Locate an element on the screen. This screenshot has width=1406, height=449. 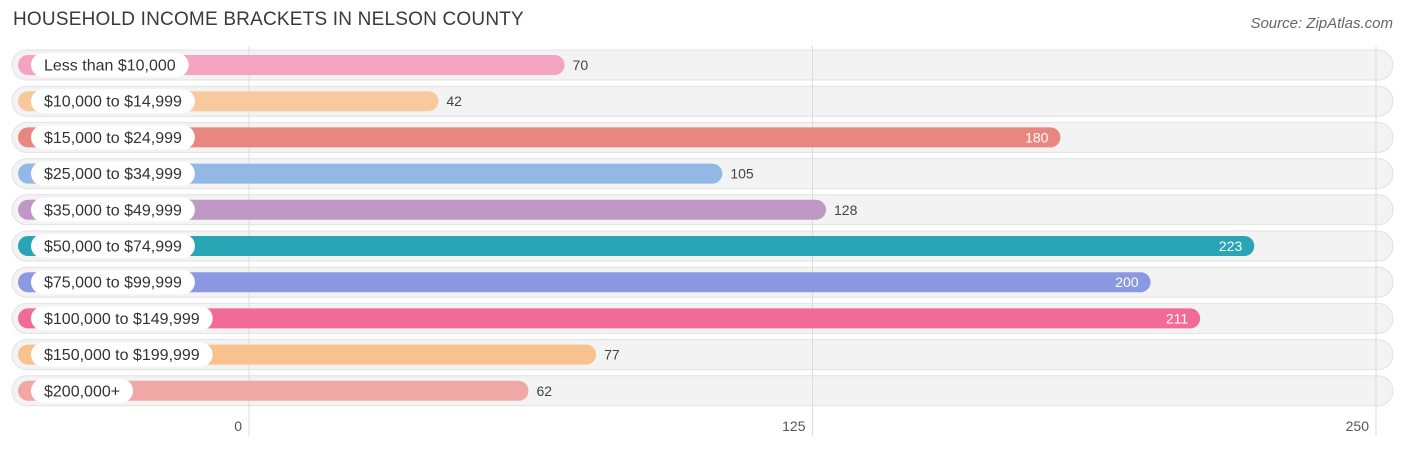
category-label: $10,000 to $14,999 is located at coordinates (113, 102).